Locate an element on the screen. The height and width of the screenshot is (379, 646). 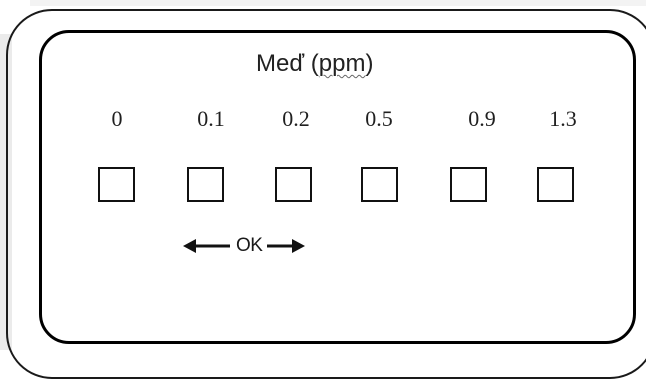
top-page-edge is located at coordinates (338, 3).